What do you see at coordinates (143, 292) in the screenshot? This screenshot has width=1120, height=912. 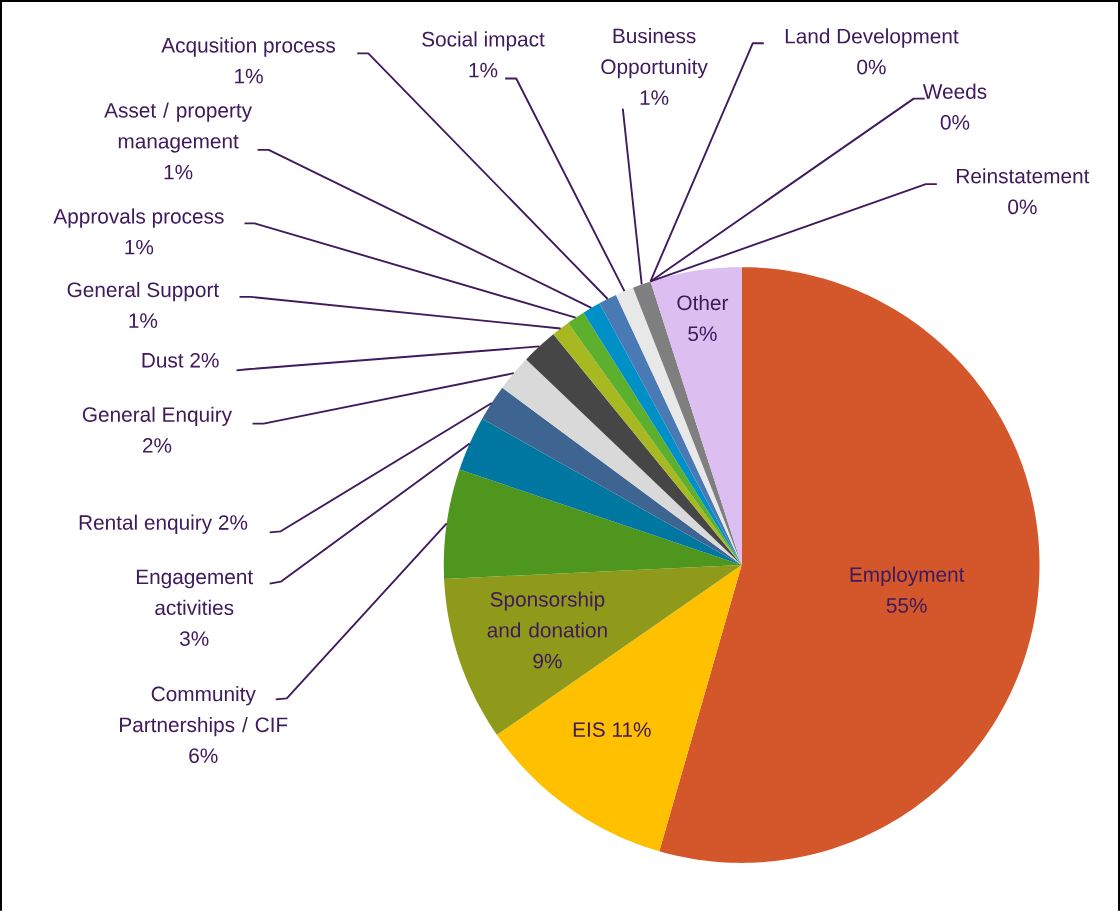 I see `slice-label: General Support` at bounding box center [143, 292].